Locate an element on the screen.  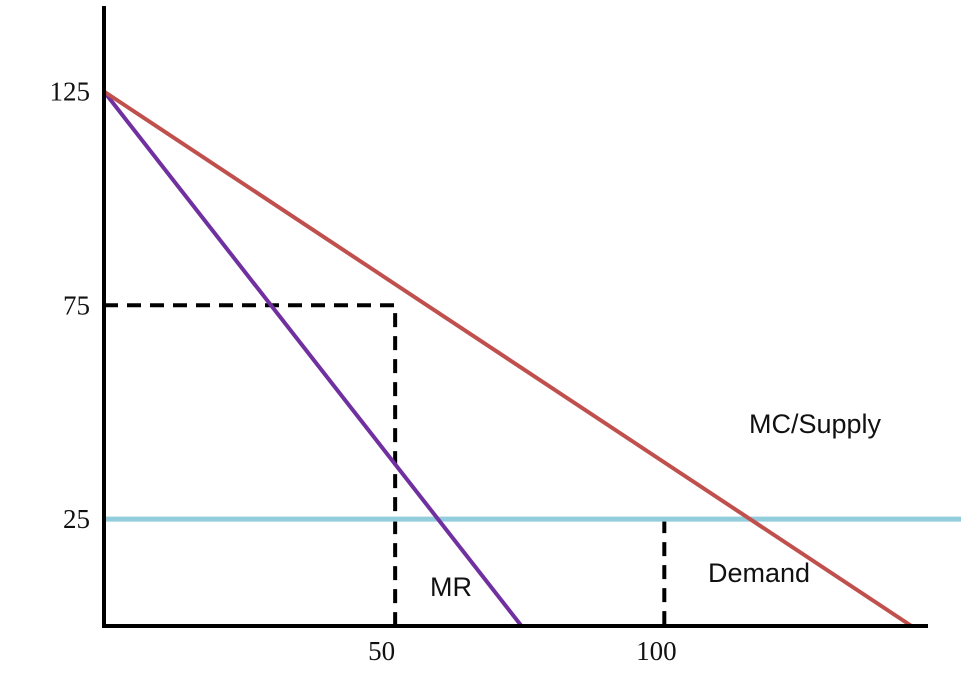
mr-label: MR is located at coordinates (451, 587).